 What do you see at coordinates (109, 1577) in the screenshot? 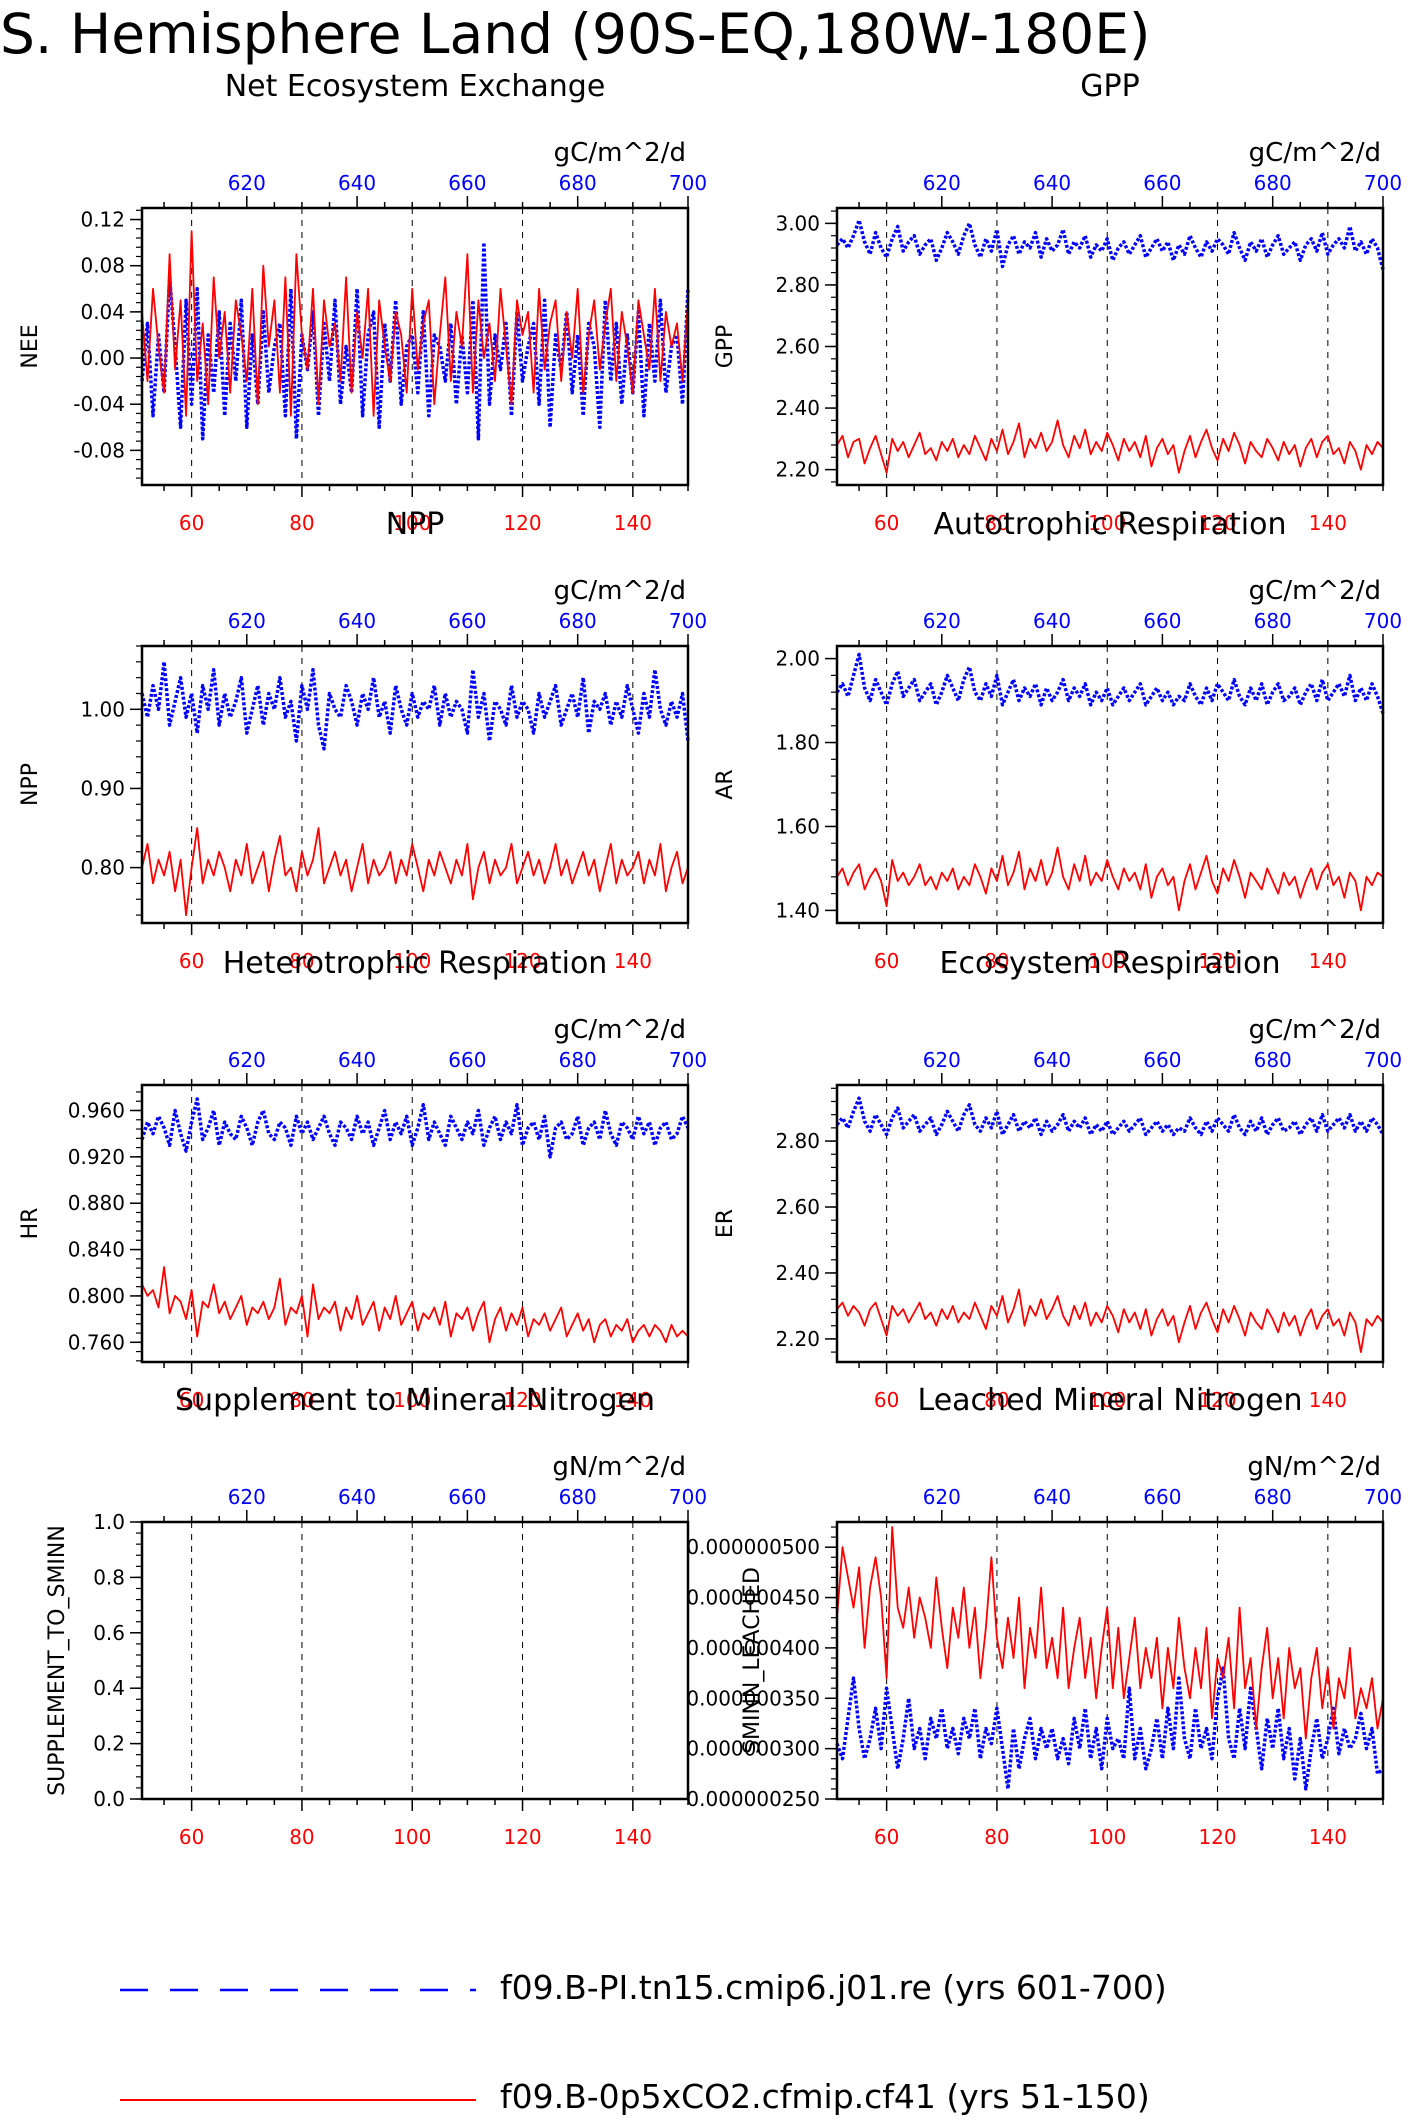
I see `y-tick-label: 0.8` at bounding box center [109, 1577].